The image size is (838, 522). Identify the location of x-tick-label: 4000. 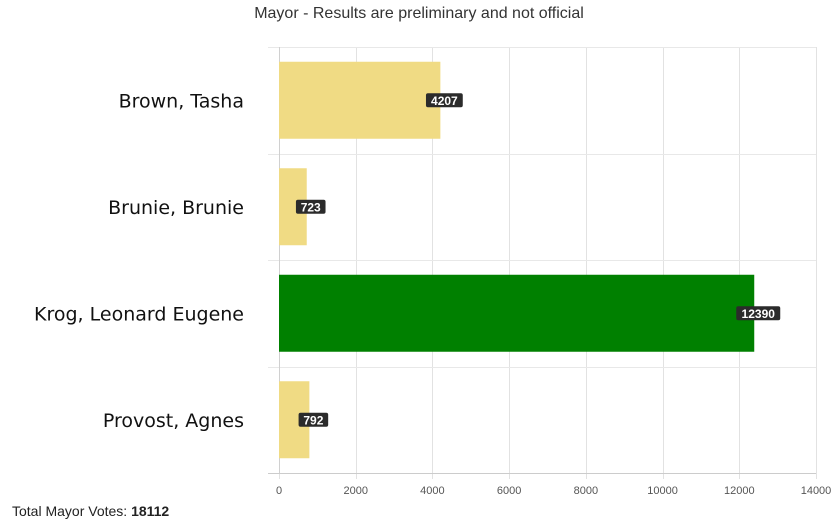
(432, 491).